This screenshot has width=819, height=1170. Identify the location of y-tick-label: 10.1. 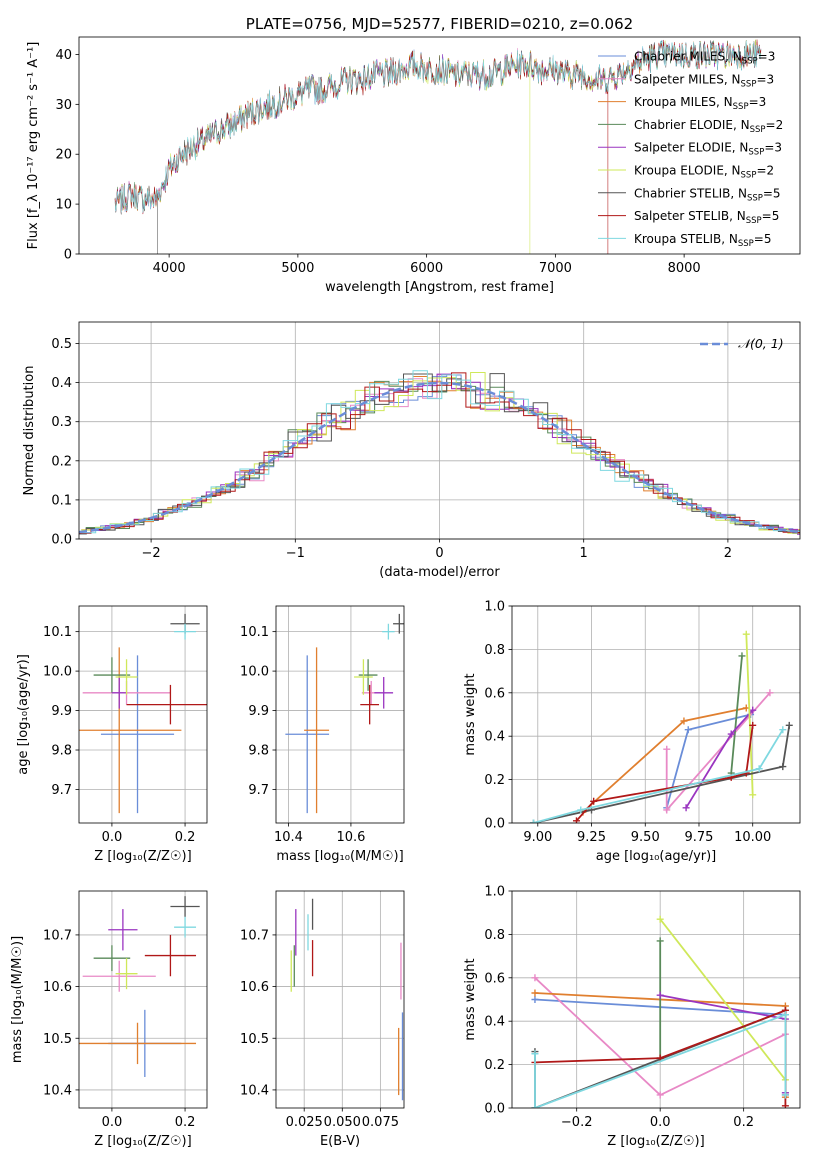
(254, 632).